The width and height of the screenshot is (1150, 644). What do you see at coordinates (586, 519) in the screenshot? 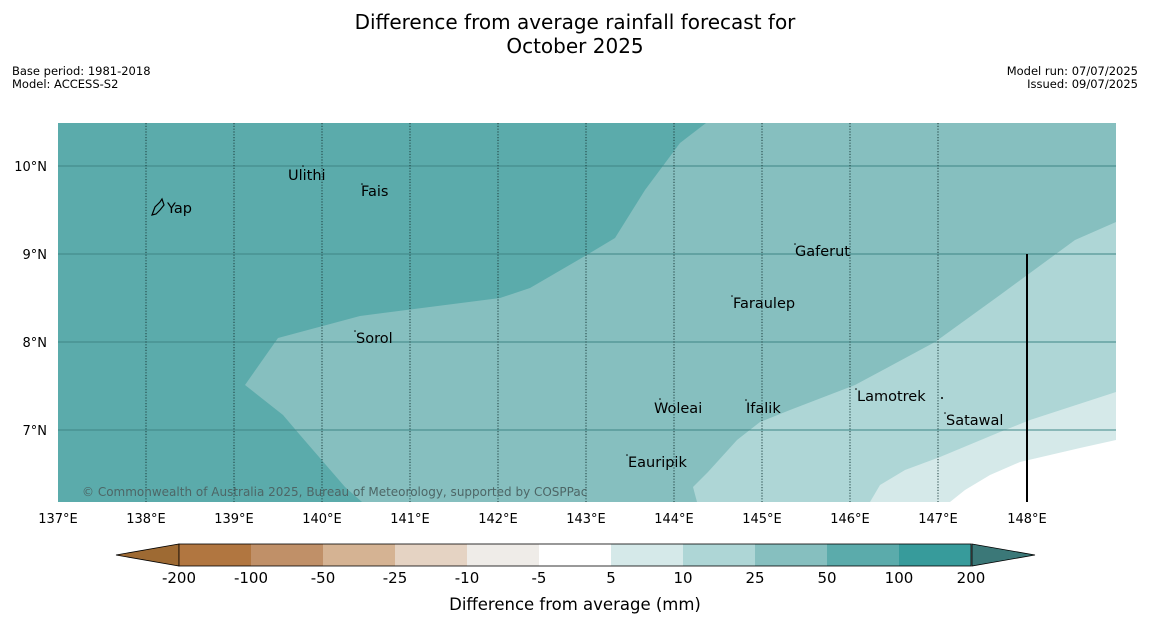
I see `lon-label-143e: 143°E` at bounding box center [586, 519].